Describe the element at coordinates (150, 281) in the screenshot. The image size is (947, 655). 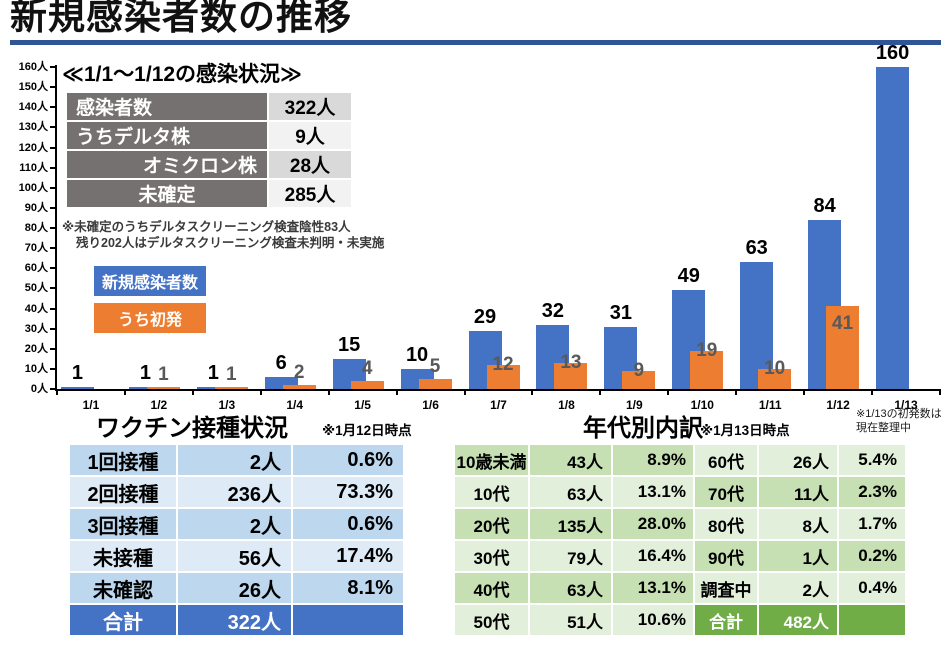
I see `legend-item-new-cases: 新規感染者数` at that location.